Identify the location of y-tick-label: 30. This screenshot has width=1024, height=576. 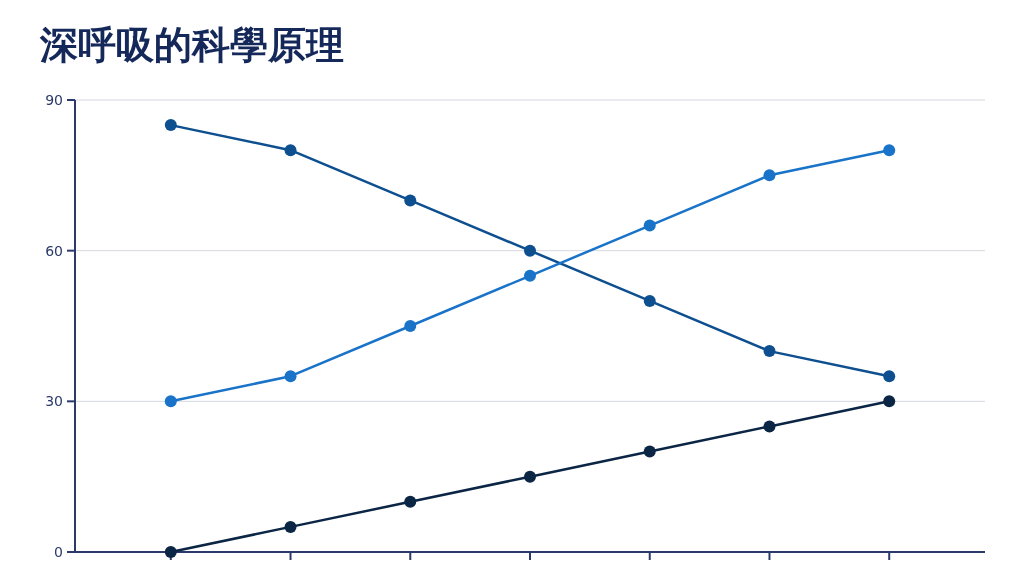
(54, 401).